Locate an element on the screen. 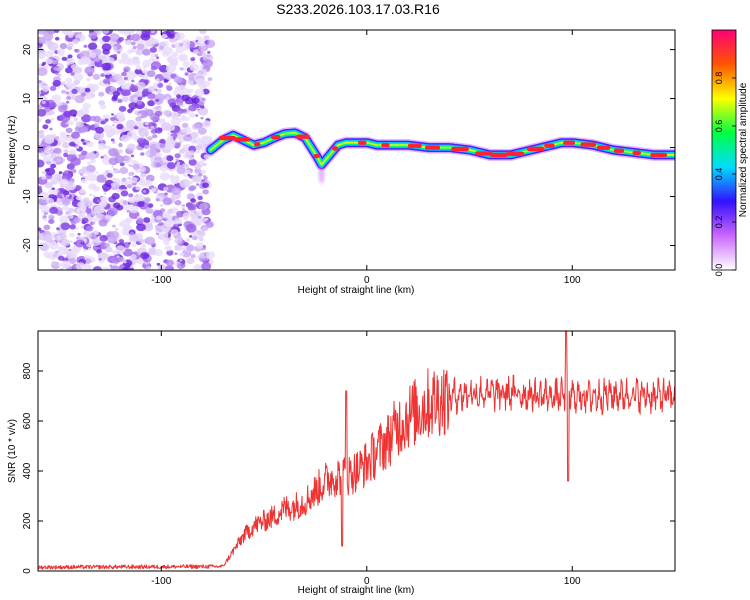 This screenshot has height=600, width=750. colorbar-ticks: 0.0 0.2 0.4 0.6 0.8 is located at coordinates (725, 174).